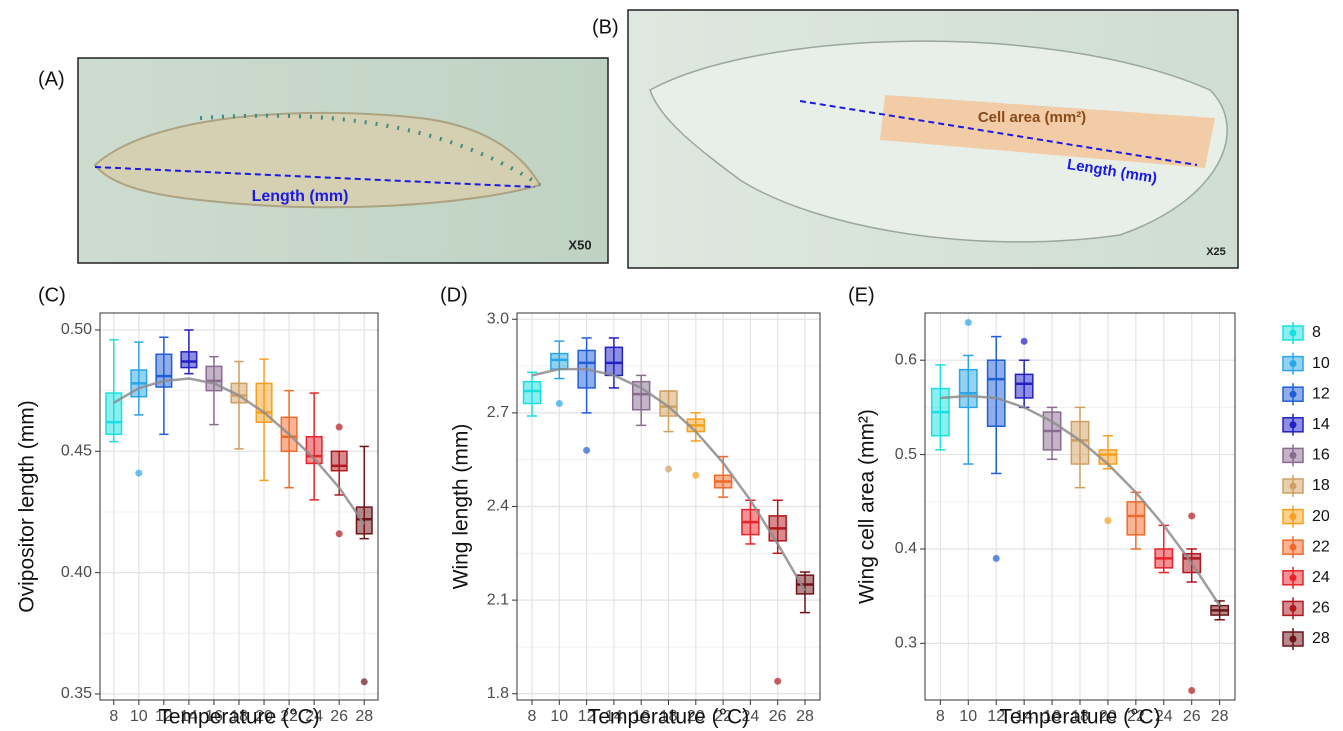 This screenshot has width=1343, height=731. I want to click on panel-label: (B), so click(605, 27).